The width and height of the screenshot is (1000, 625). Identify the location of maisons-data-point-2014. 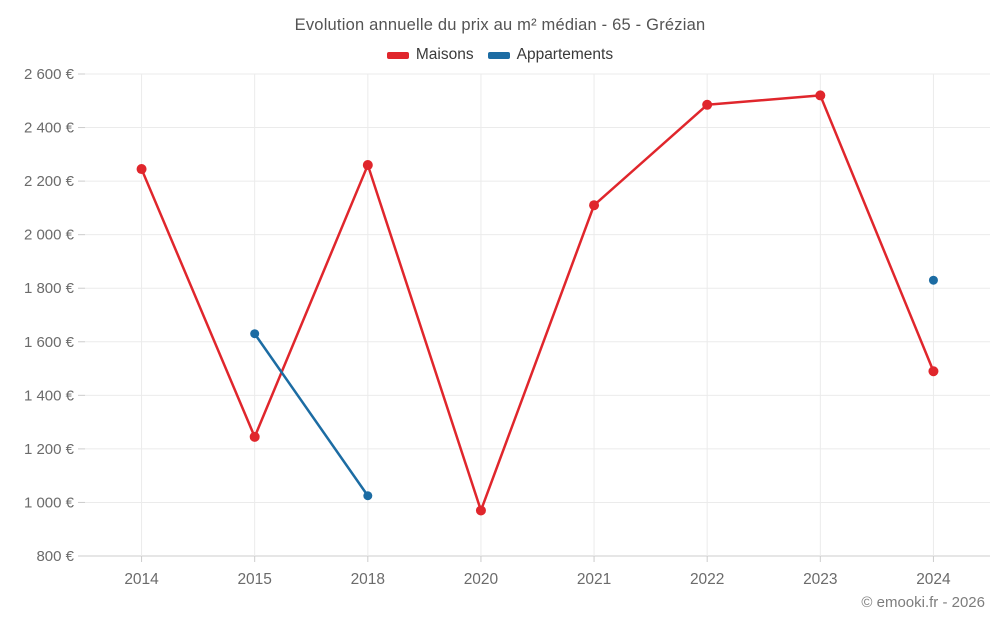
(141, 169).